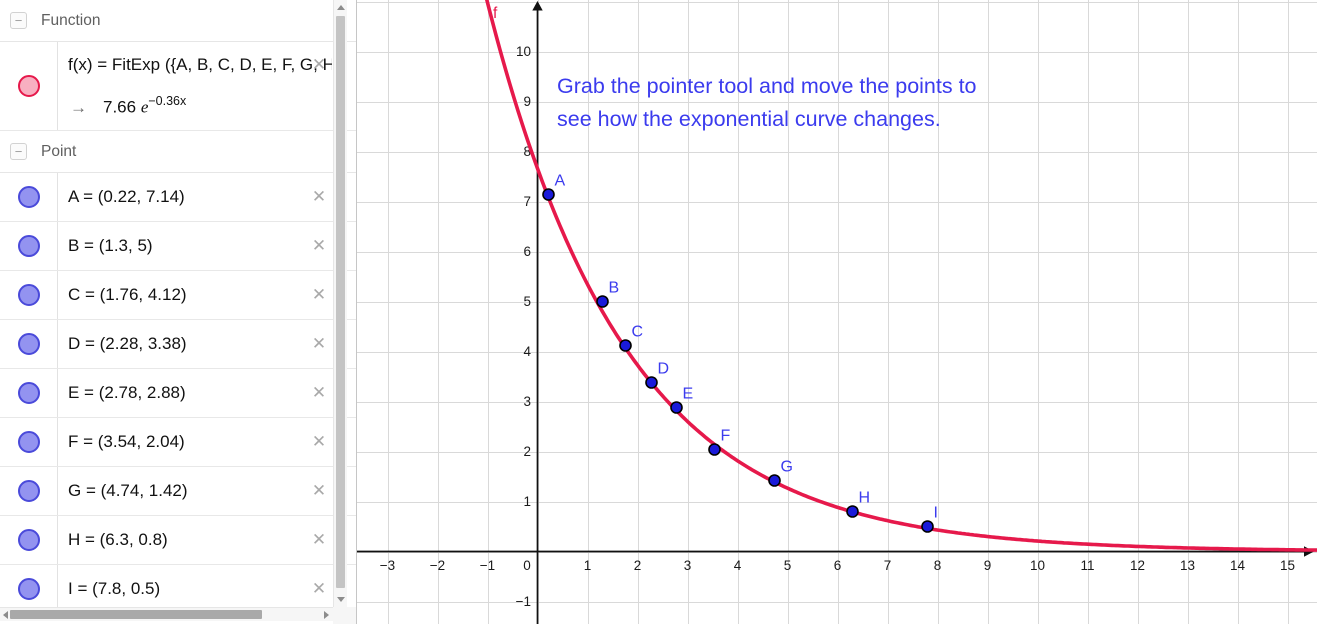 The width and height of the screenshot is (1317, 624). I want to click on y-tick-label: 1, so click(527, 501).